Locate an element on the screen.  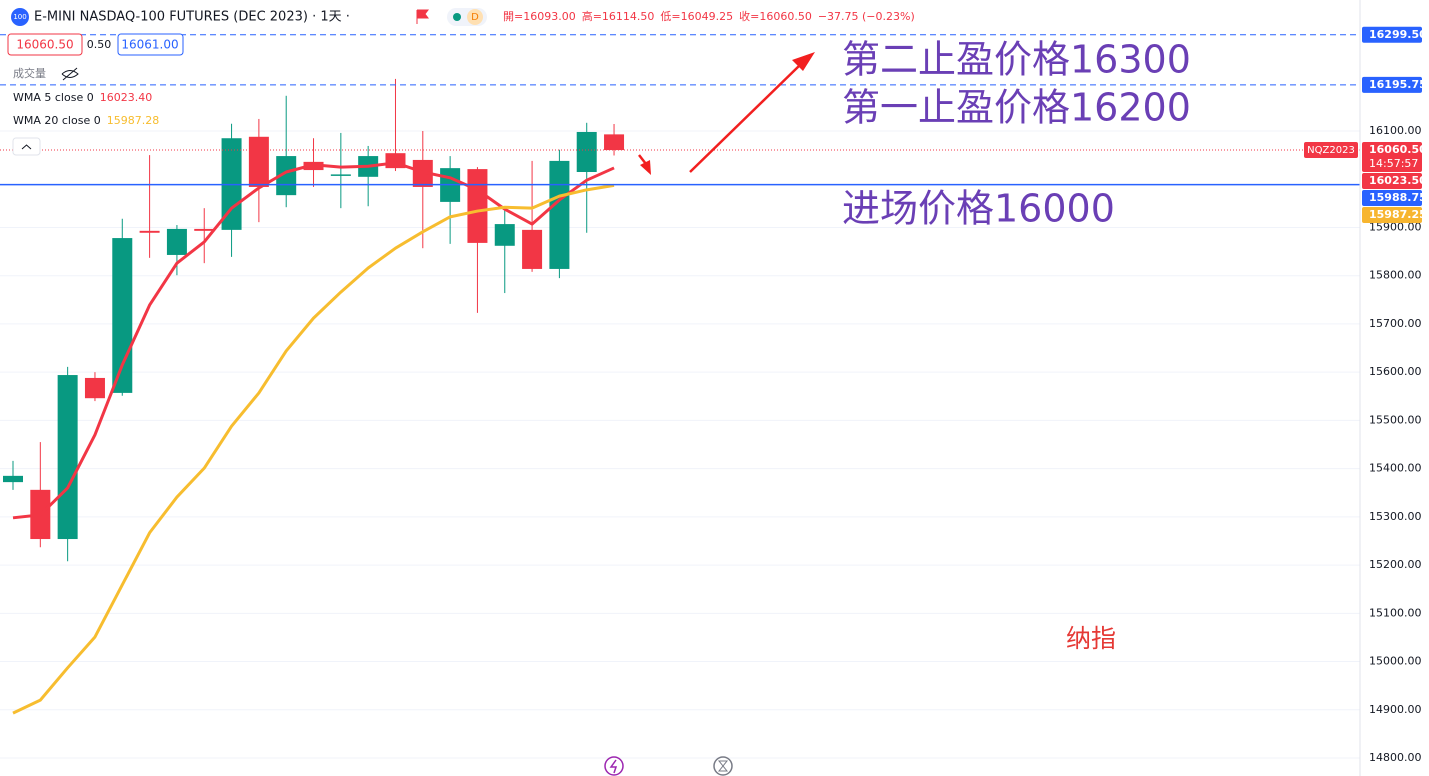
y-tick-label: 15300.00 is located at coordinates (1395, 516).